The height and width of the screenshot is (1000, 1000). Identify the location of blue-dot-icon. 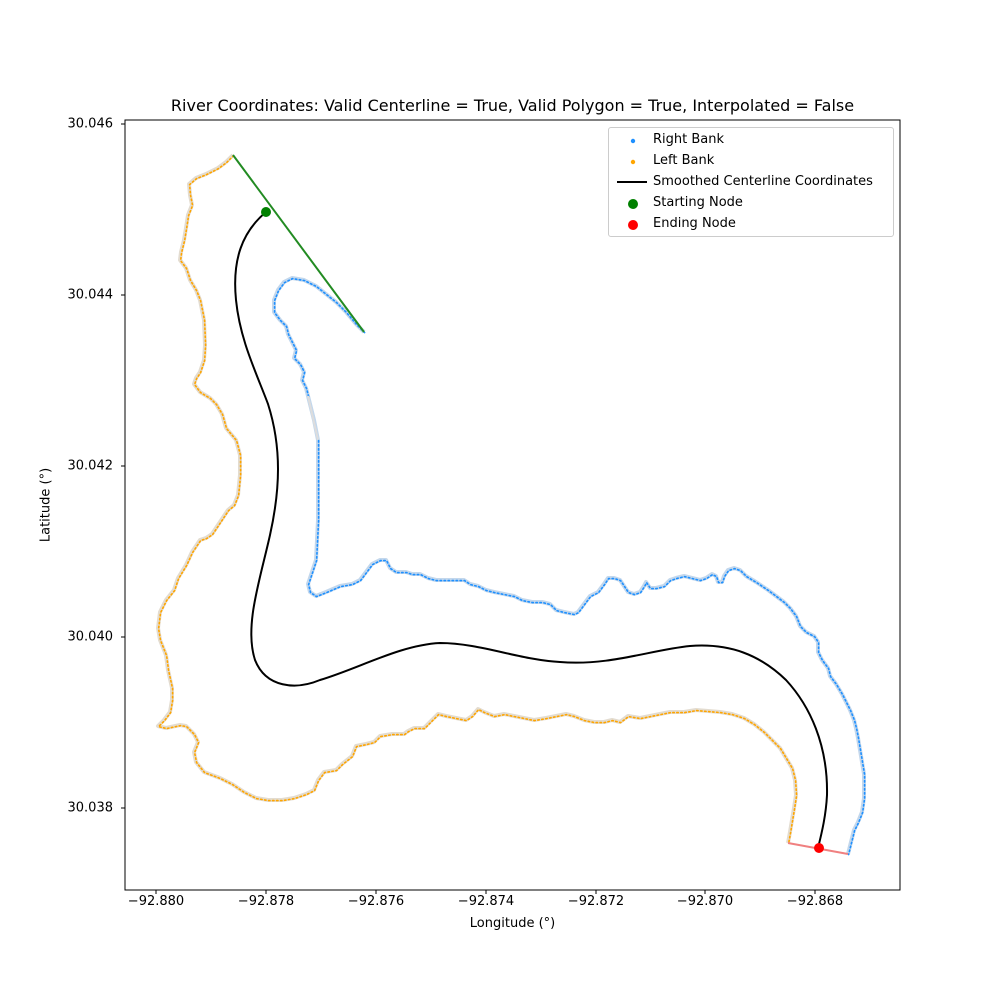
(633, 141).